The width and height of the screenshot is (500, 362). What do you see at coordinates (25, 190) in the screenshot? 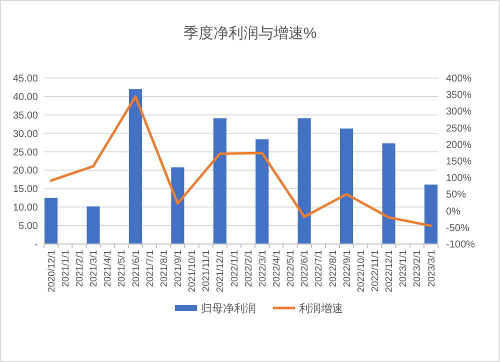
I see `y-tick-label: 15.00` at bounding box center [25, 190].